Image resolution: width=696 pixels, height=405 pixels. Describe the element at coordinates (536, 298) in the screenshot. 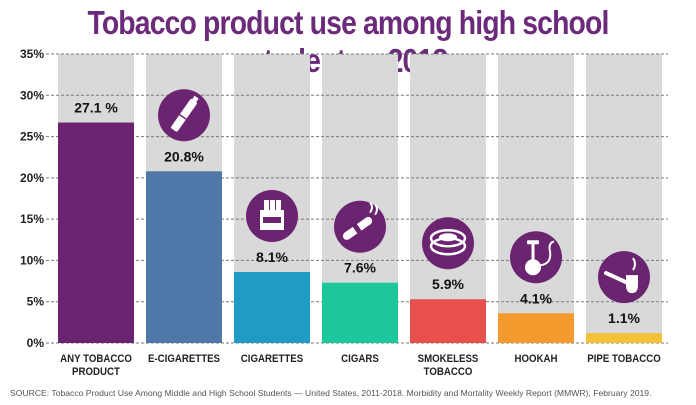

I see `data-label: 4.1%` at that location.